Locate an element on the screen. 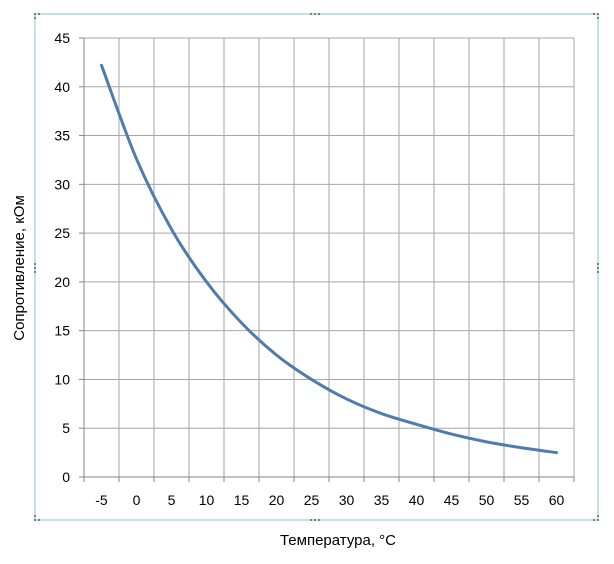 The width and height of the screenshot is (614, 564). x-axis-label: Температура, °C is located at coordinates (338, 540).